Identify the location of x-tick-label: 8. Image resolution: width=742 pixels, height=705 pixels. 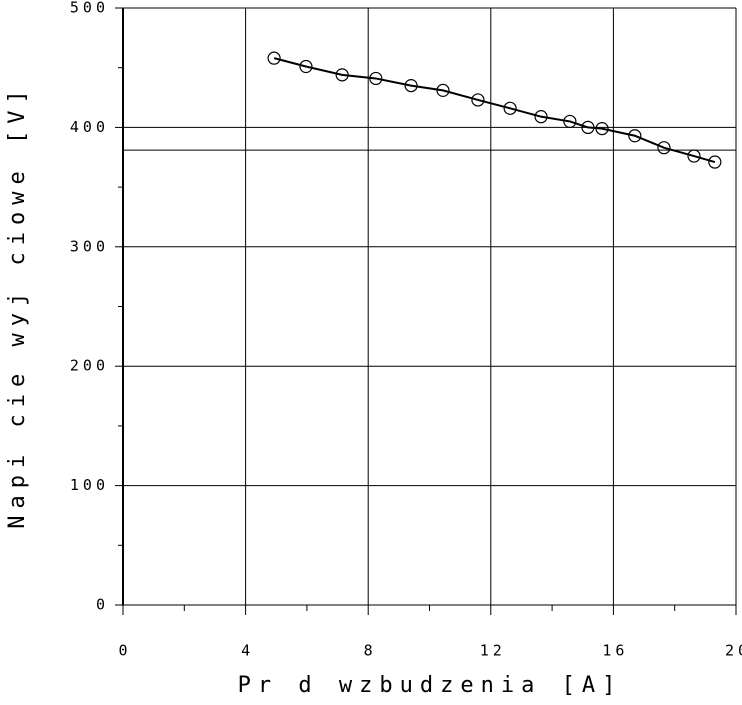
(370, 651).